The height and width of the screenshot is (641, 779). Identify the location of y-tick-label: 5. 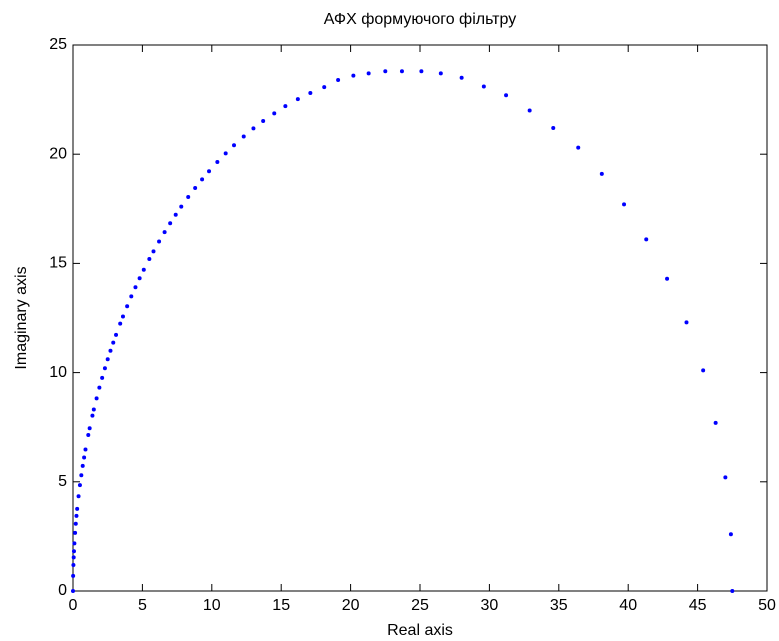
(62, 481).